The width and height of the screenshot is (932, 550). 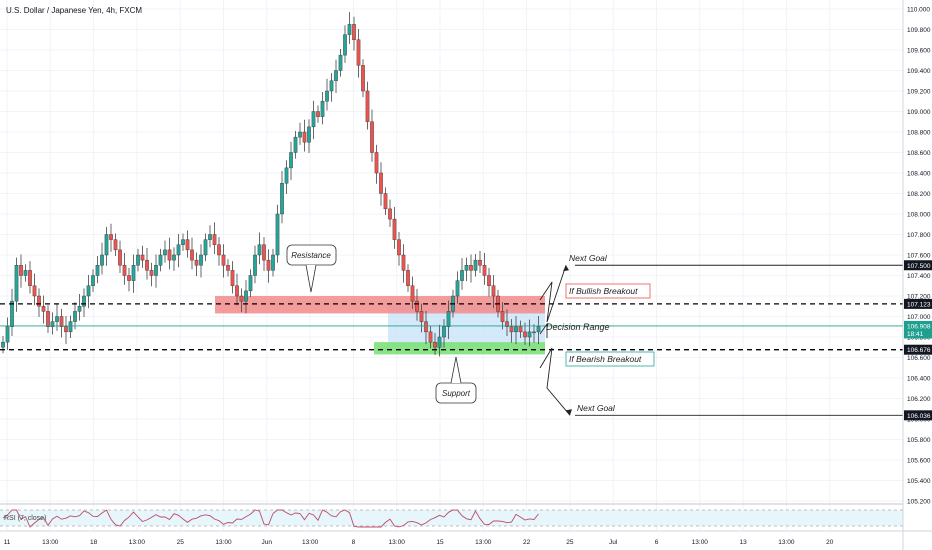 What do you see at coordinates (830, 542) in the screenshot?
I see `time-tick-label: 20` at bounding box center [830, 542].